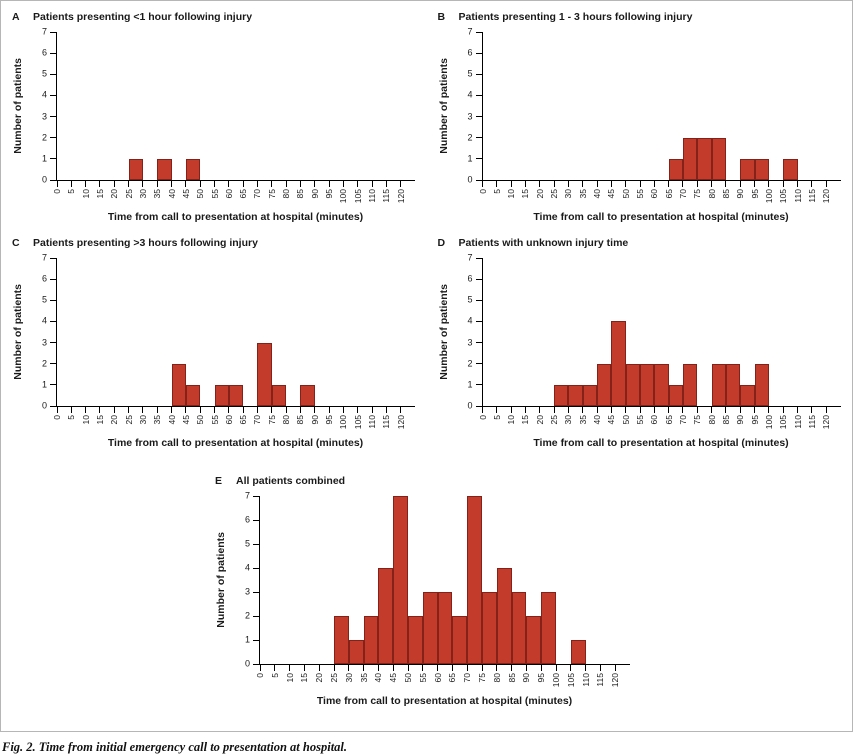 The image size is (853, 755). Describe the element at coordinates (357, 196) in the screenshot. I see `x-tick-label: 105` at that location.